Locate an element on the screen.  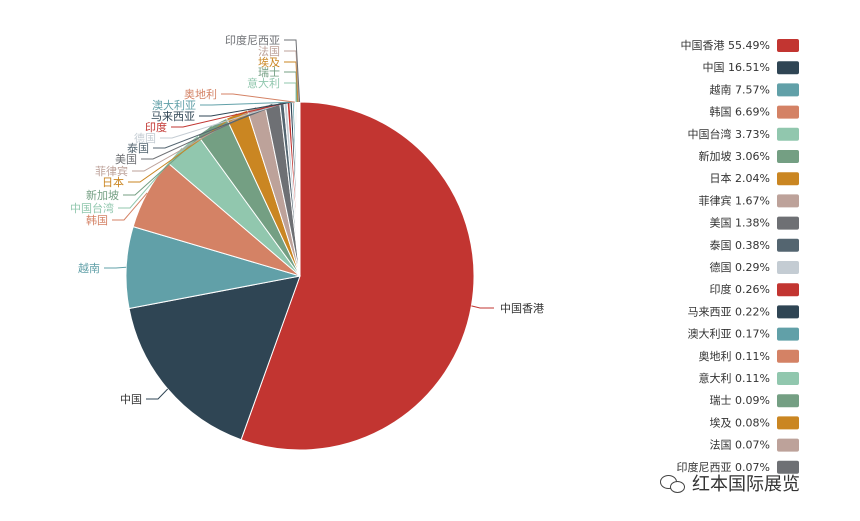
slice-label-12: 印度 is located at coordinates (156, 127).